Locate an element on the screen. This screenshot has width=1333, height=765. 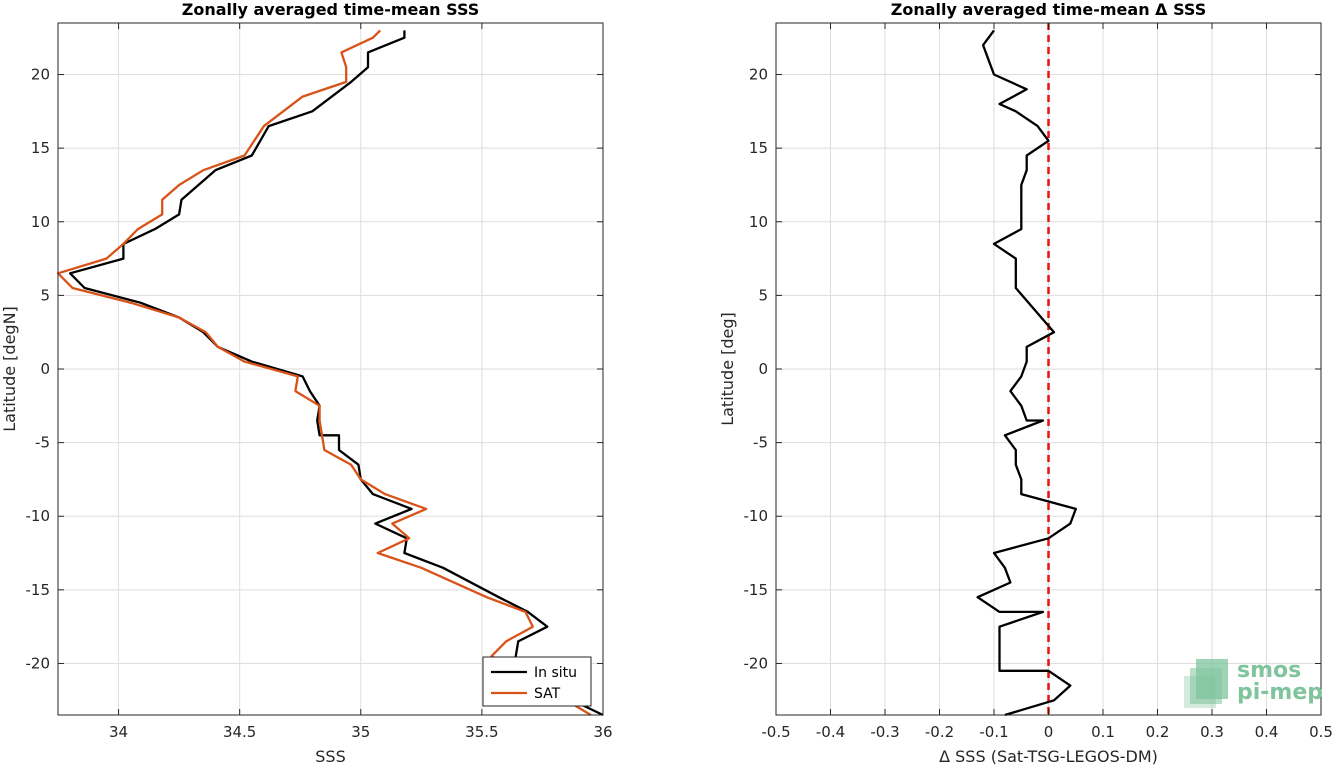
legend: In situ SAT is located at coordinates (537, 681).